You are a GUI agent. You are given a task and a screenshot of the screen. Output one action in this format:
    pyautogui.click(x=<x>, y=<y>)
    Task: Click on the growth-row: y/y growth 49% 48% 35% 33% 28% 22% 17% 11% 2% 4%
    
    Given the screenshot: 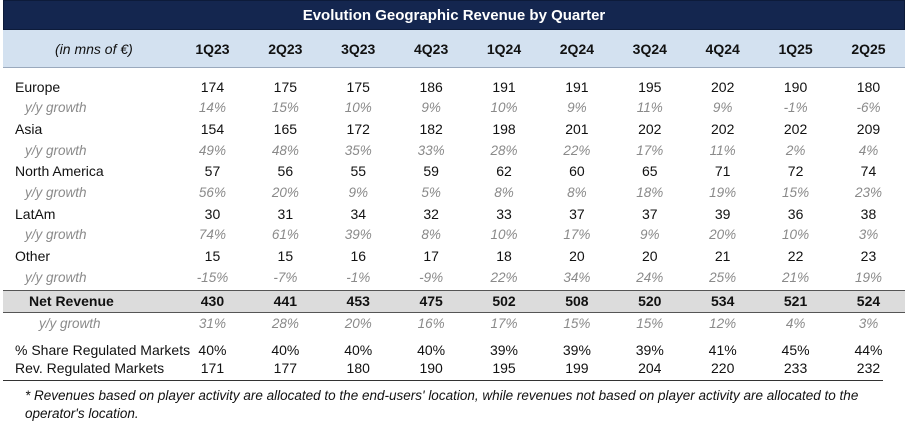 What is the action you would take?
    pyautogui.click(x=454, y=150)
    